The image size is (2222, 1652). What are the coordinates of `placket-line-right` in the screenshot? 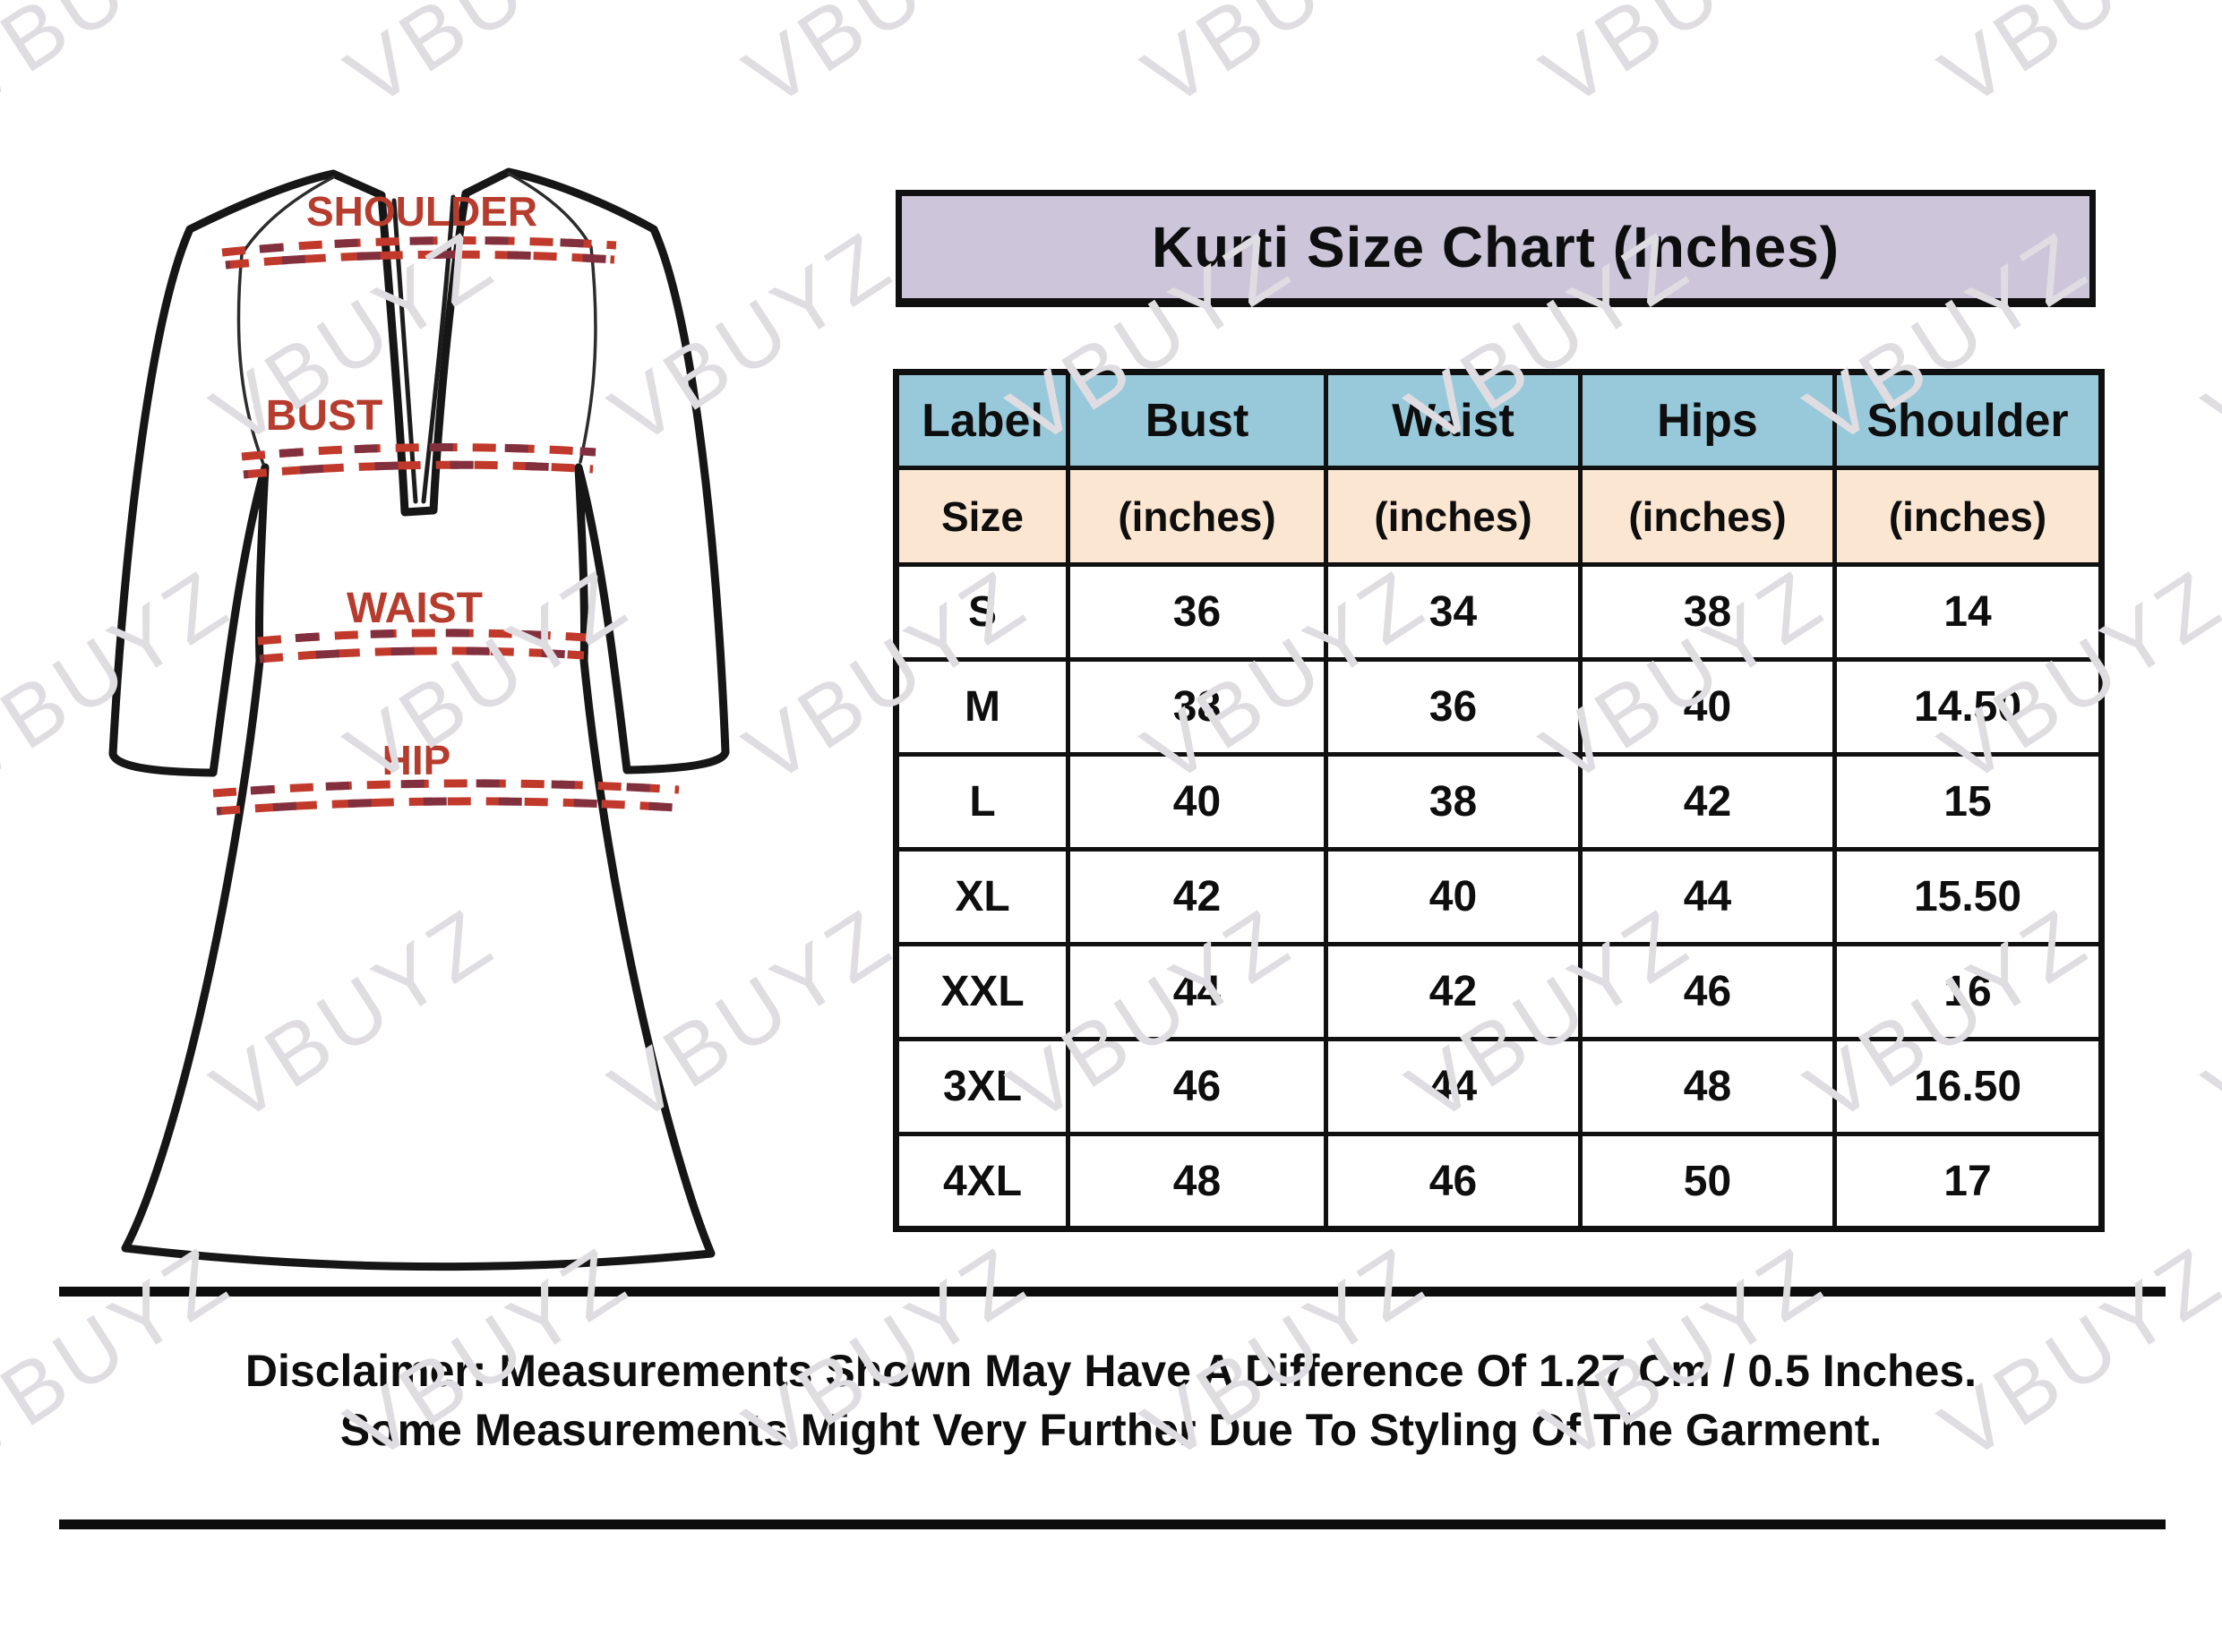 It's located at (438, 349).